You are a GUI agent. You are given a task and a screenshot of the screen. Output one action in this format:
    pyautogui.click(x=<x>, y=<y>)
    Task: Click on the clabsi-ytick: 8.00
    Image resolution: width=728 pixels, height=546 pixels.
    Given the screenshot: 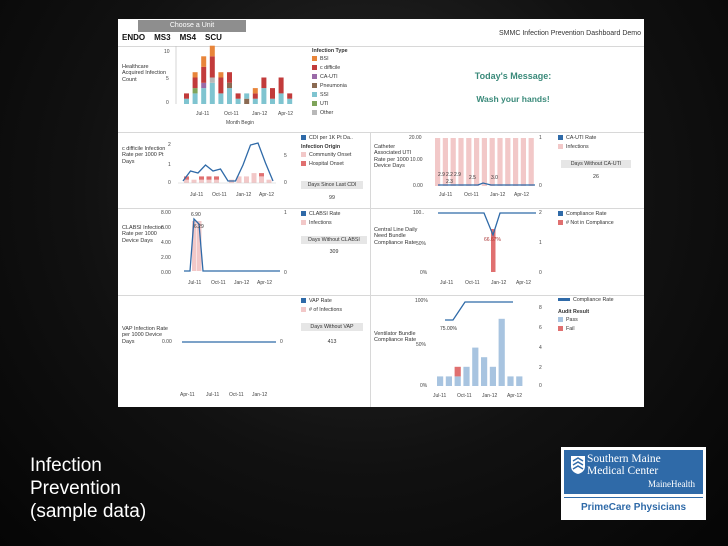 What is the action you would take?
    pyautogui.click(x=166, y=213)
    